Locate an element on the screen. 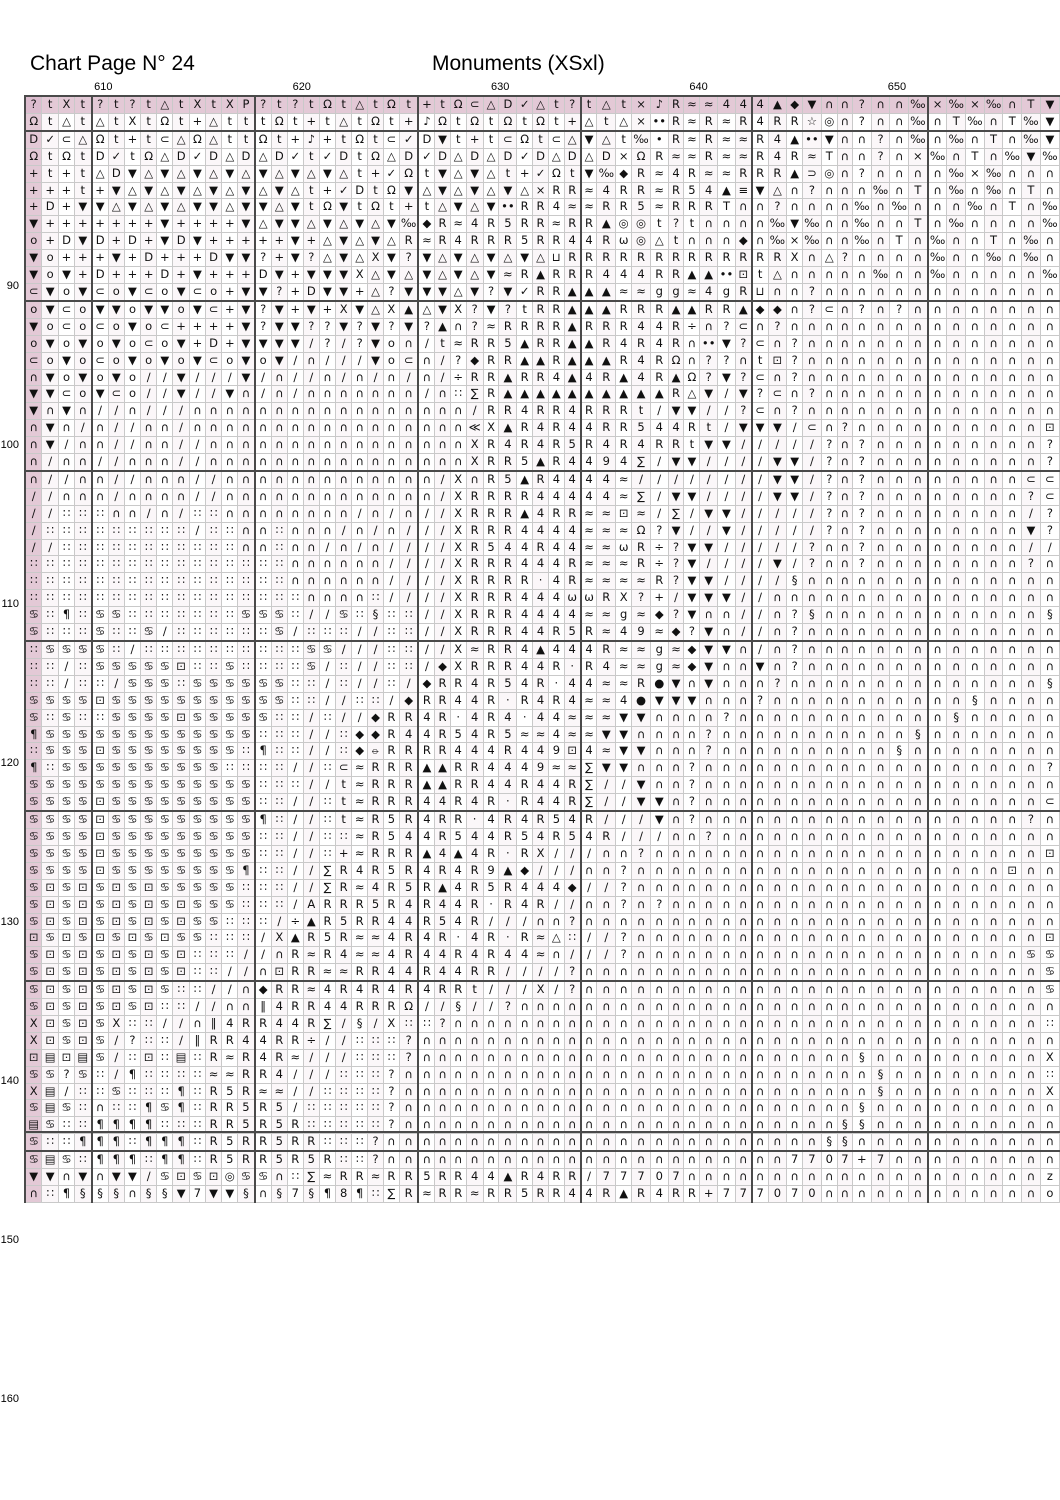 Image resolution: width=1060 pixels, height=1500 pixels. stitch-cell: ◆ is located at coordinates (475, 361).